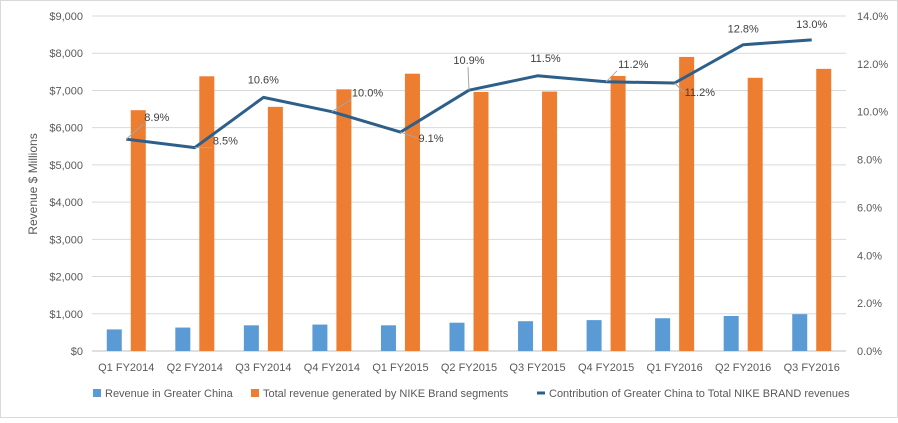 The width and height of the screenshot is (898, 423). I want to click on y-tick-label: $8,000, so click(66, 54).